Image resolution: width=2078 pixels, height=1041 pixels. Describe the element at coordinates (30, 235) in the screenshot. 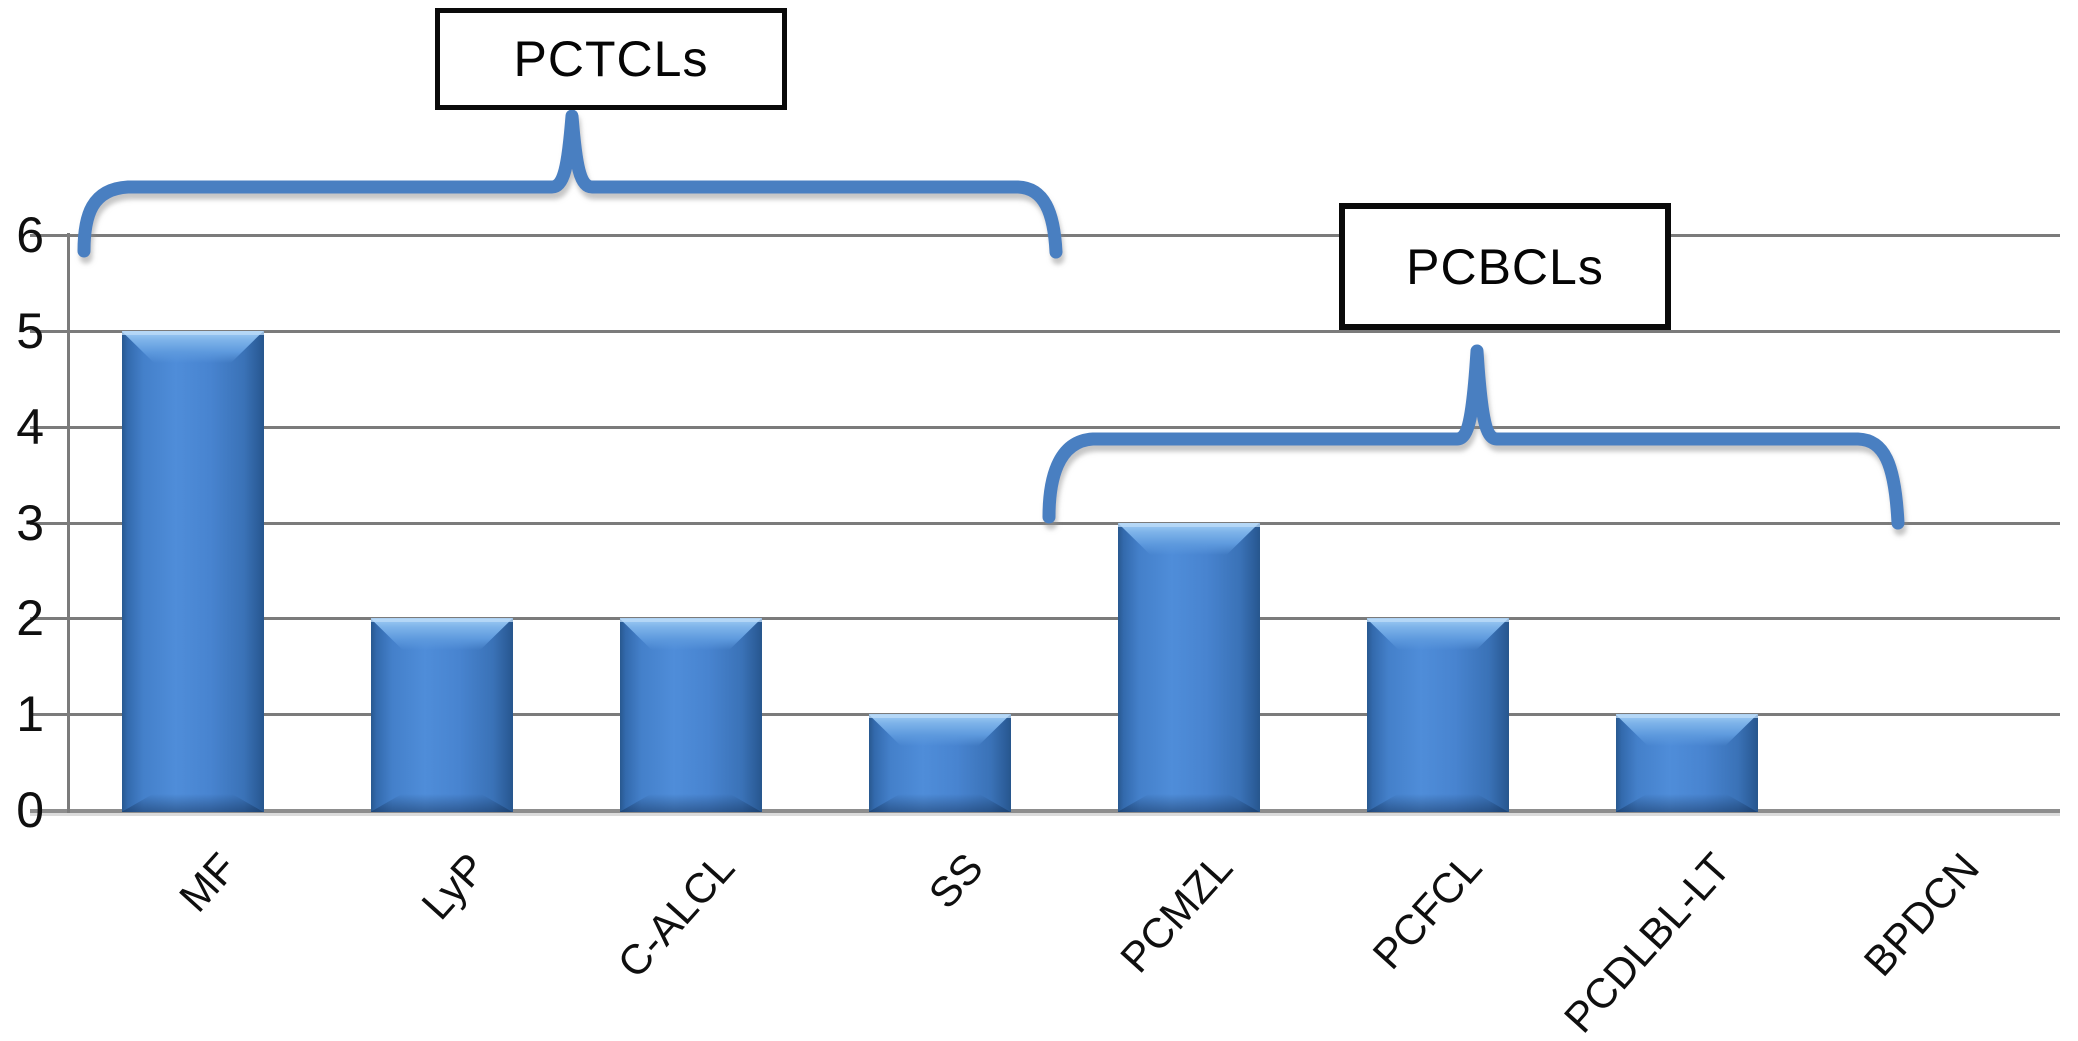

I see `y-axis-tick-label-6: 6` at that location.